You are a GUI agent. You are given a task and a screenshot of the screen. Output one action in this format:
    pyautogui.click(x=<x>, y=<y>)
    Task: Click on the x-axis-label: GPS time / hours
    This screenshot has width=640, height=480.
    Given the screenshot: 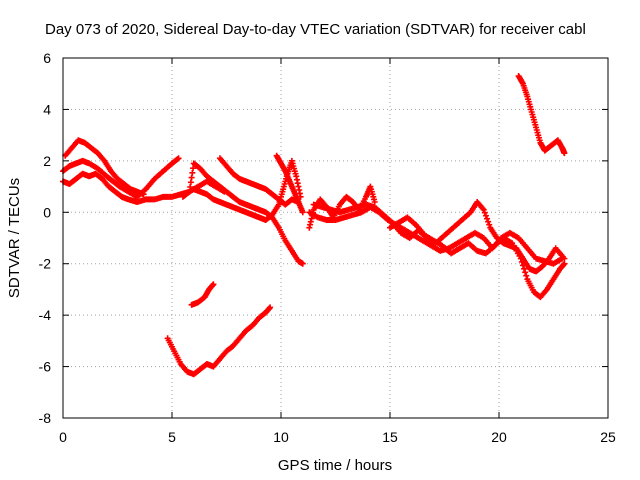 What is the action you would take?
    pyautogui.click(x=335, y=465)
    